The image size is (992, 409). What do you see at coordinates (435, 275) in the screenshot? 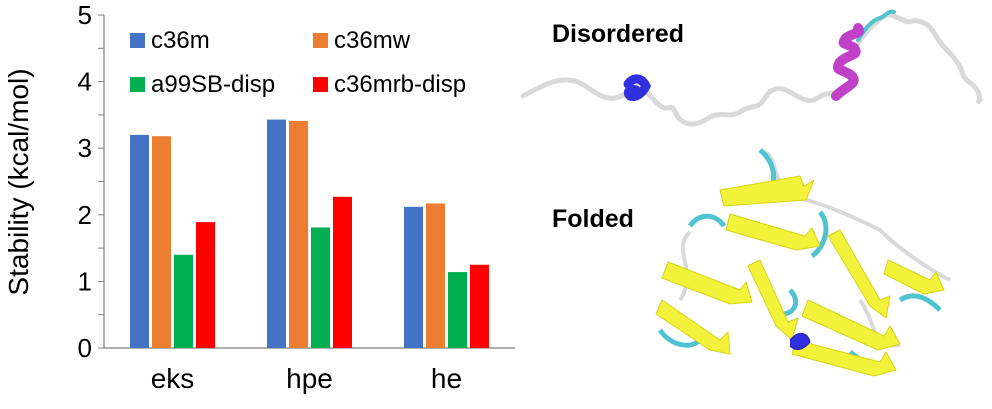
I see `bar-c36mw-he` at bounding box center [435, 275].